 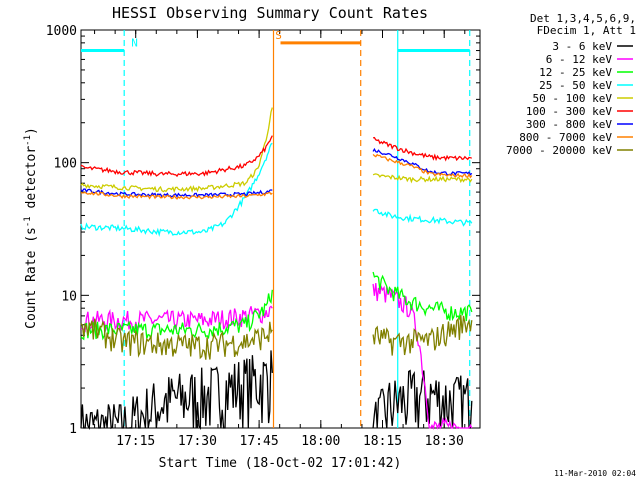 What do you see at coordinates (280, 463) in the screenshot?
I see `x-axis-label: Start Time (18-Oct-02 17:01:42)` at bounding box center [280, 463].